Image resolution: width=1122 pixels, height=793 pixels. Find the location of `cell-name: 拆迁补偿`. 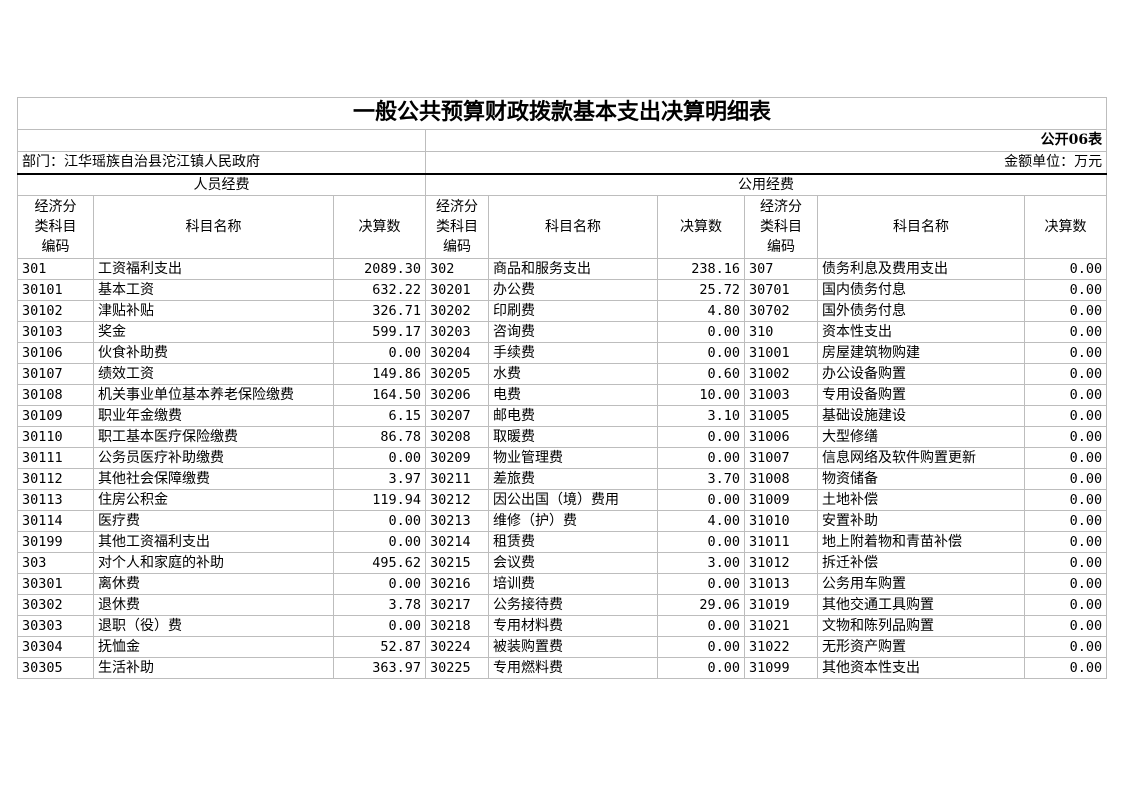

cell-name: 拆迁补偿 is located at coordinates (921, 563).